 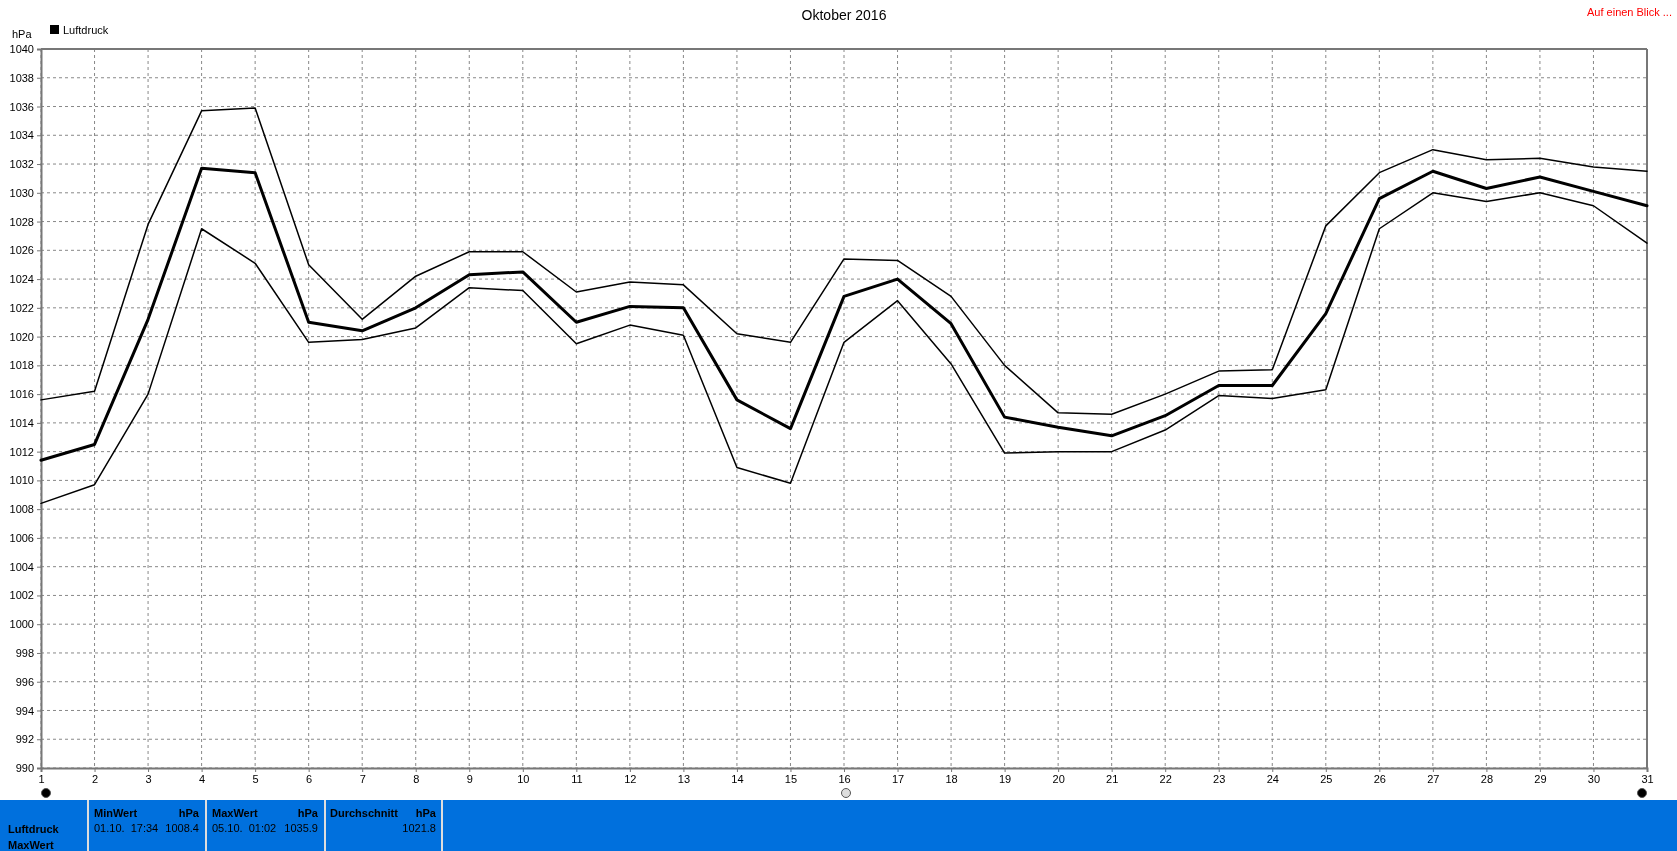 I want to click on x-tick-label: 14, so click(x=737, y=778).